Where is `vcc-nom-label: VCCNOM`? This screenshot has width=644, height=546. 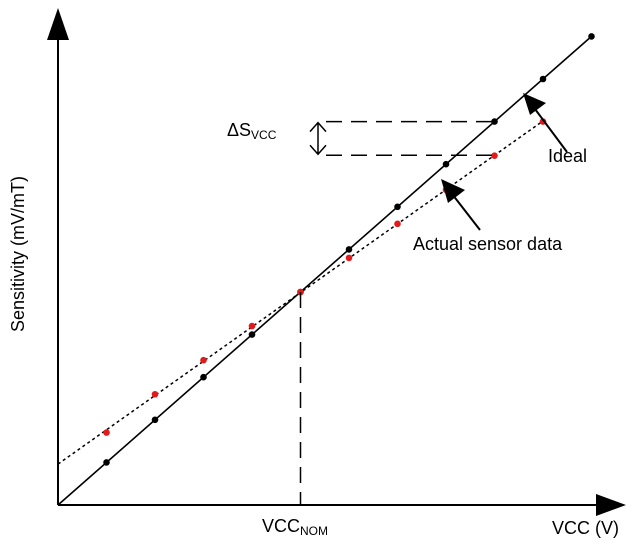
vcc-nom-label: VCCNOM is located at coordinates (295, 527).